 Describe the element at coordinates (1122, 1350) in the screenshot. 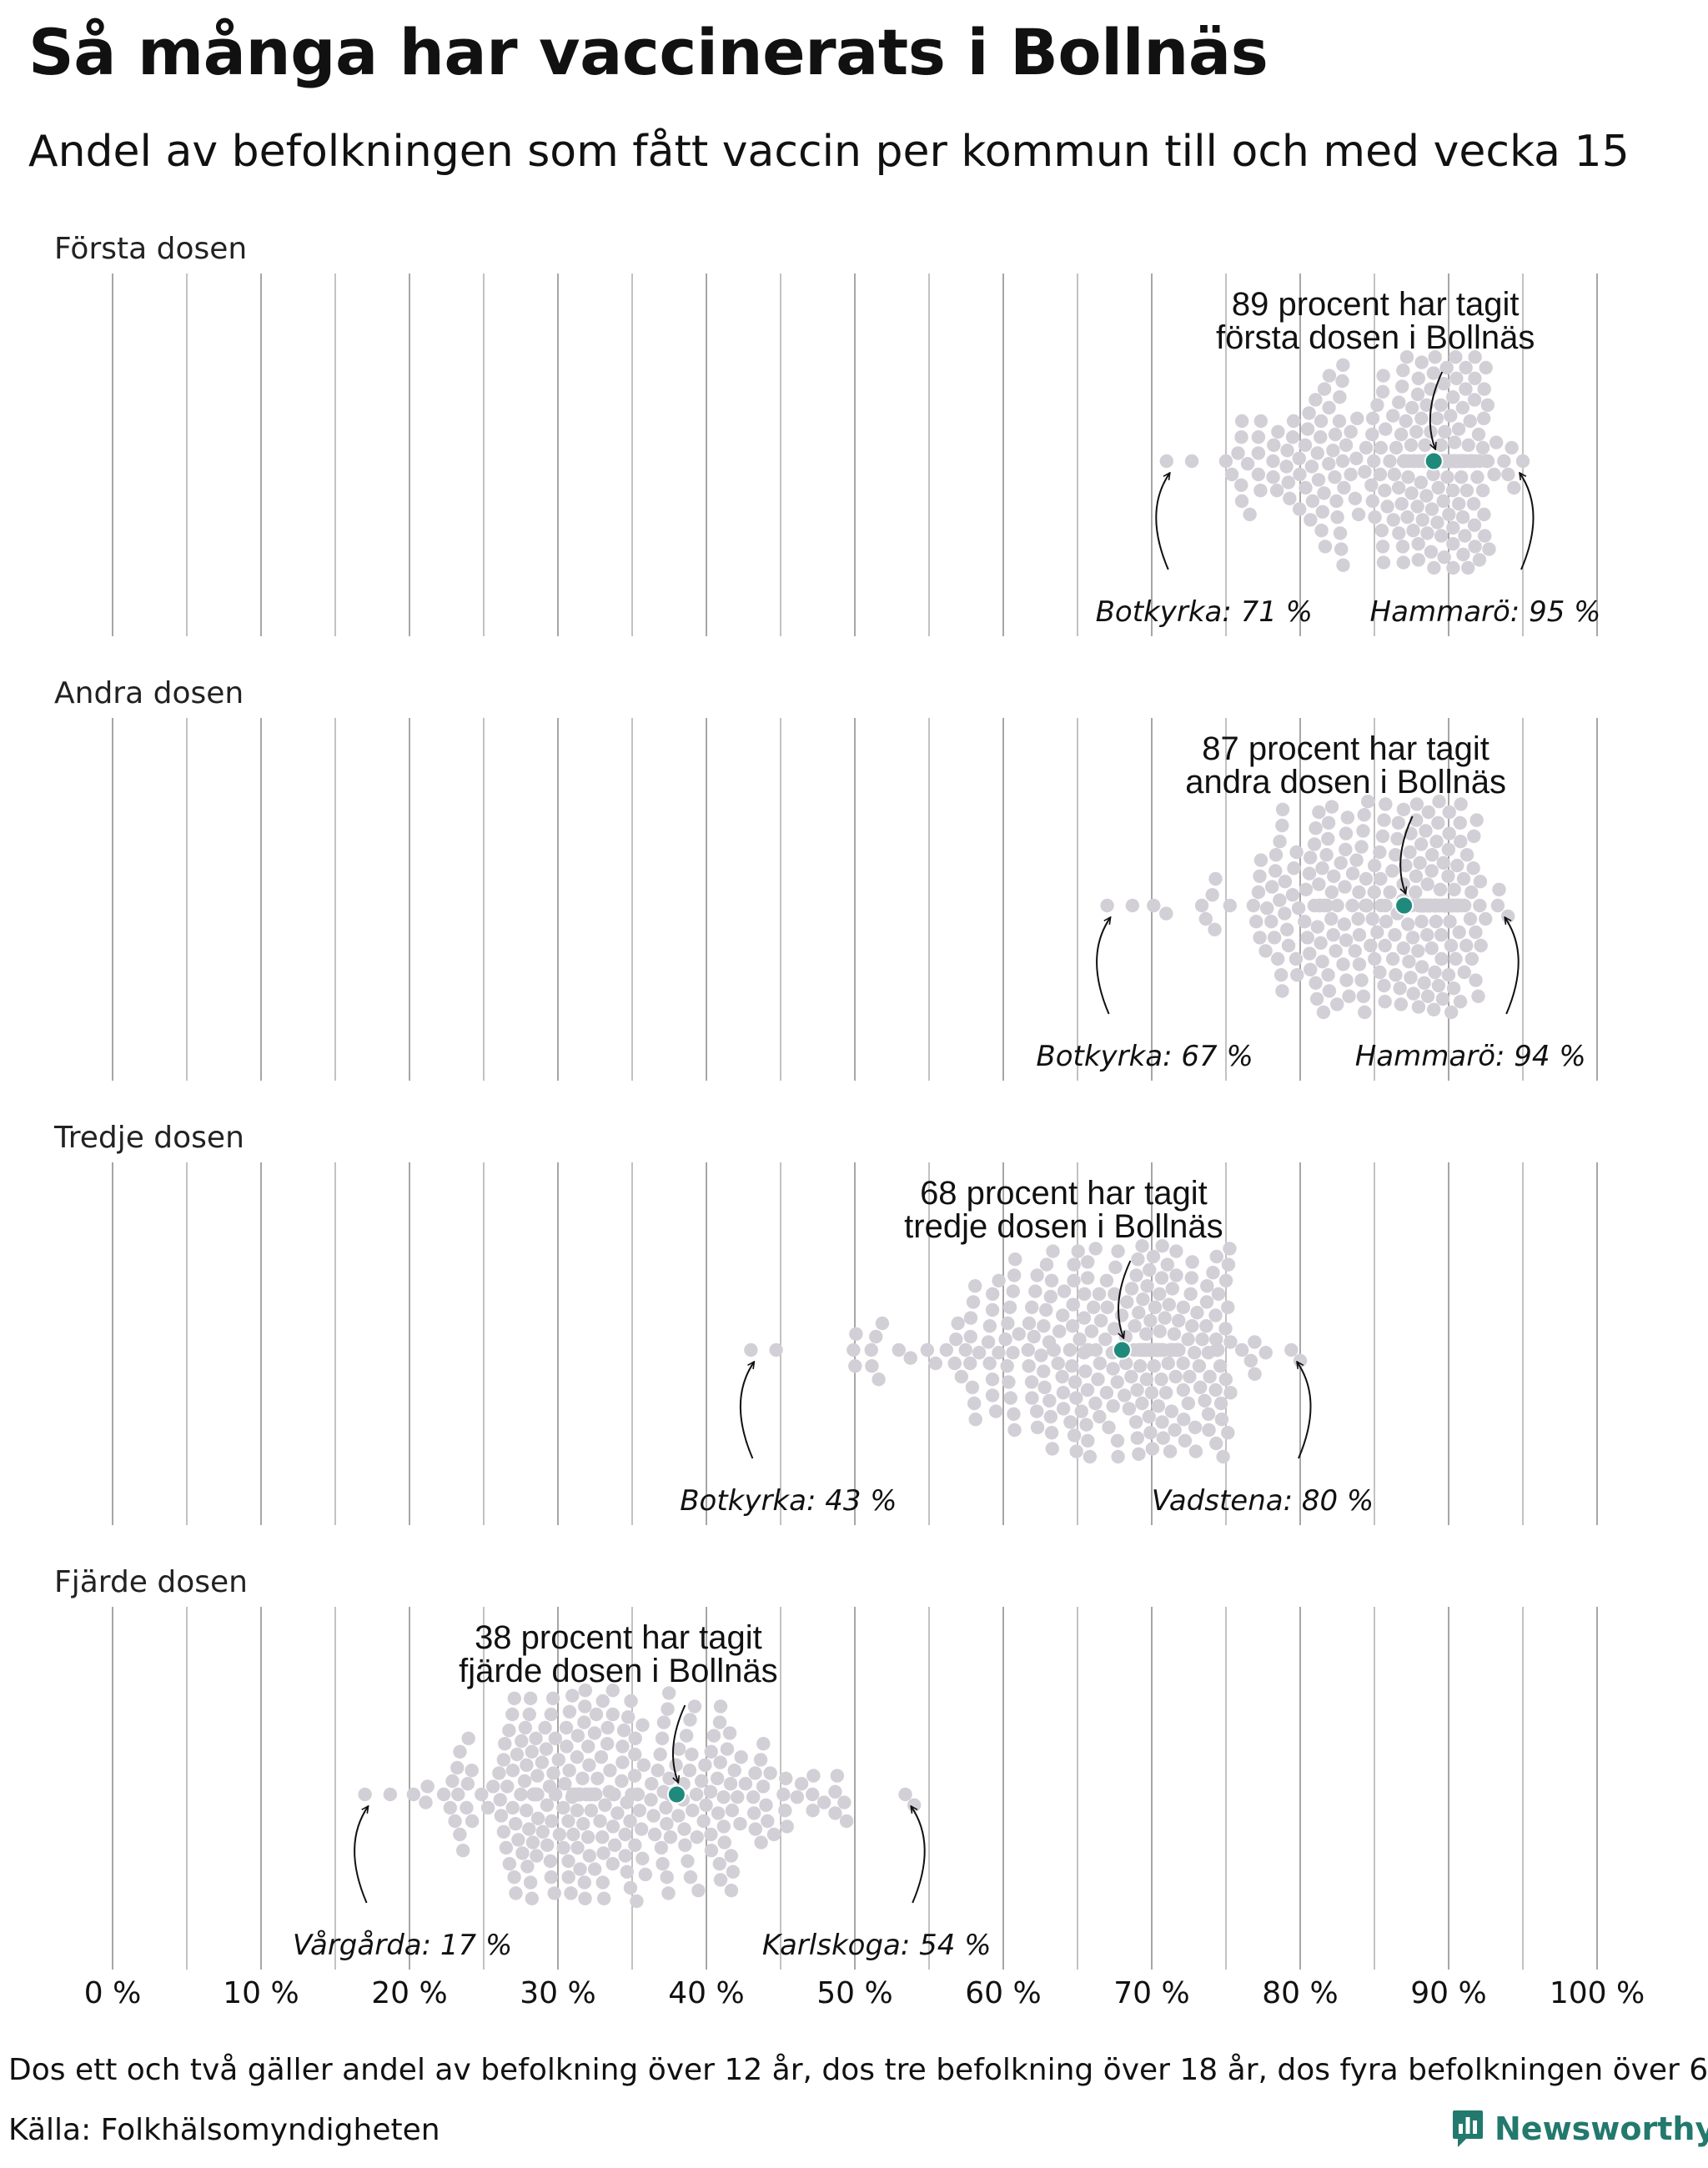

I see `highlight-dot` at that location.